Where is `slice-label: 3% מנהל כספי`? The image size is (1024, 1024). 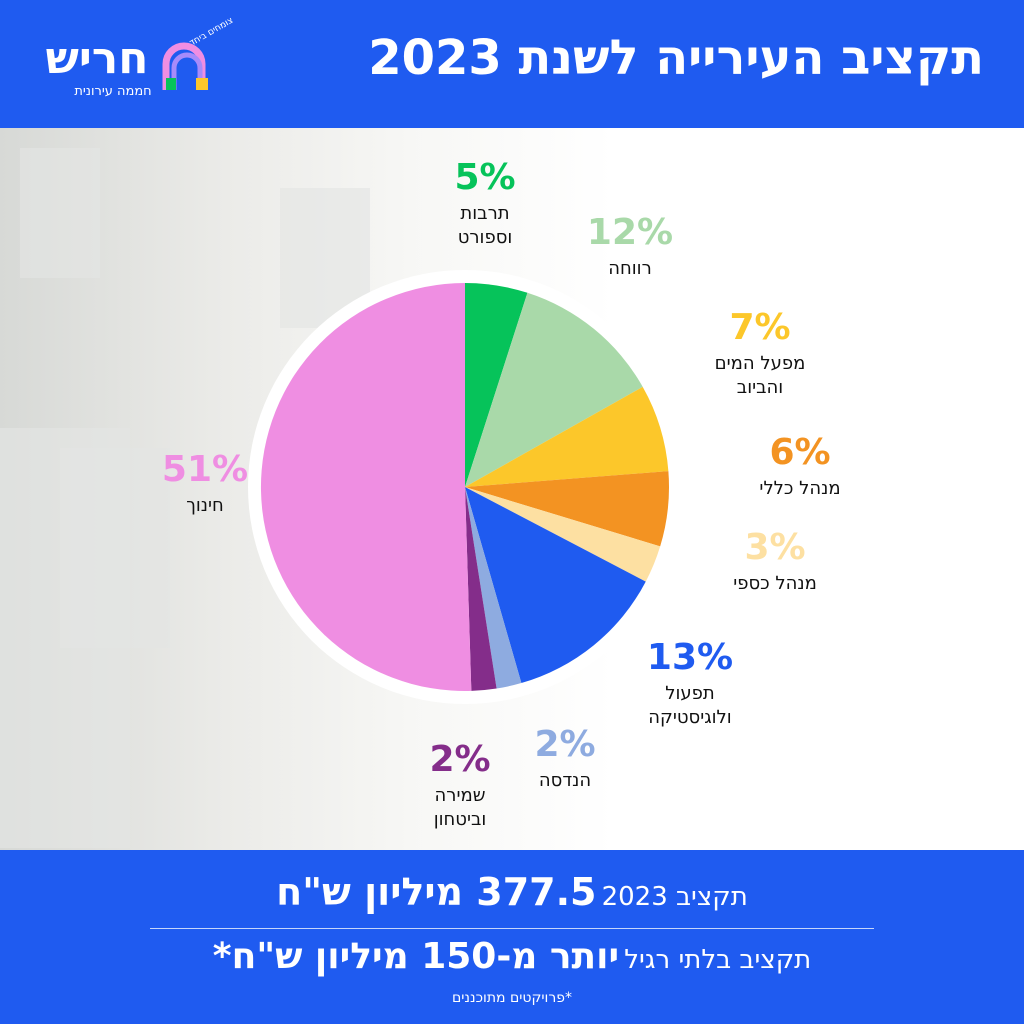
slice-label: 3% מנהל כספי is located at coordinates (775, 562).